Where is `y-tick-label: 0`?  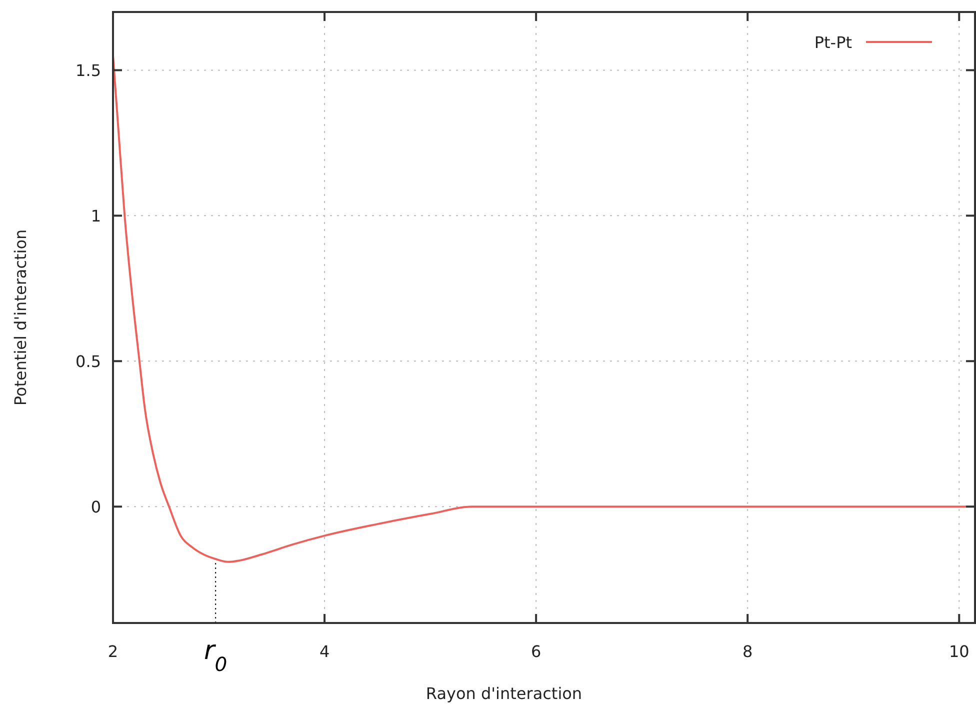
y-tick-label: 0 is located at coordinates (95, 507).